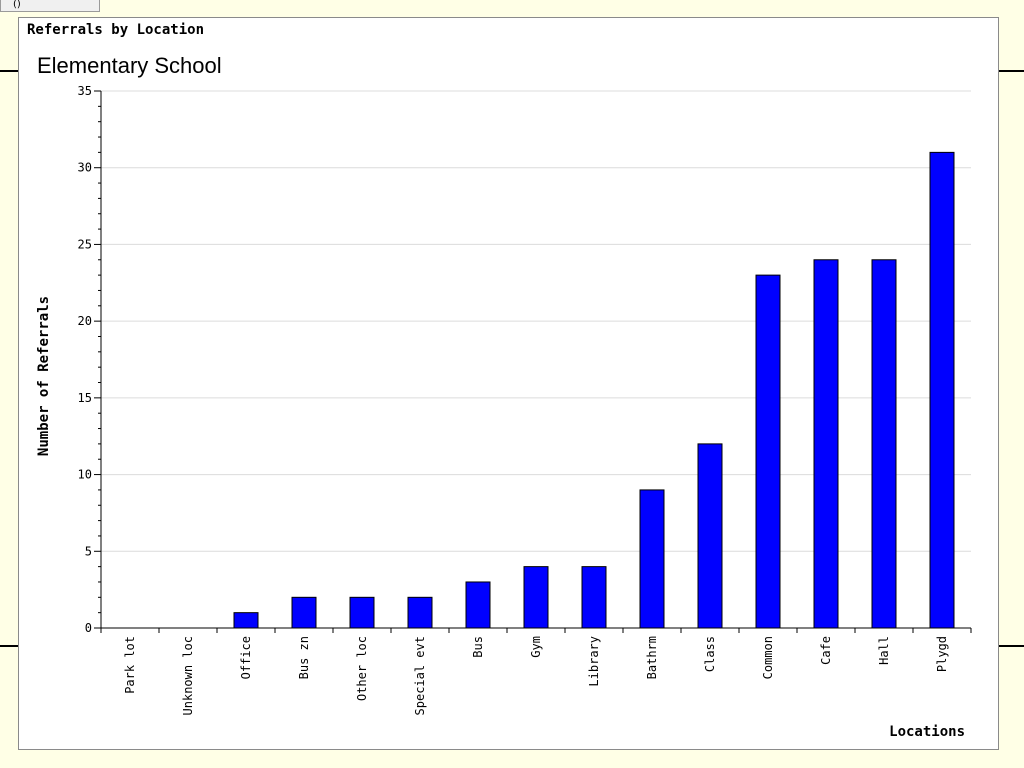  Describe the element at coordinates (130, 665) in the screenshot. I see `x-tick-label: Park lot` at that location.